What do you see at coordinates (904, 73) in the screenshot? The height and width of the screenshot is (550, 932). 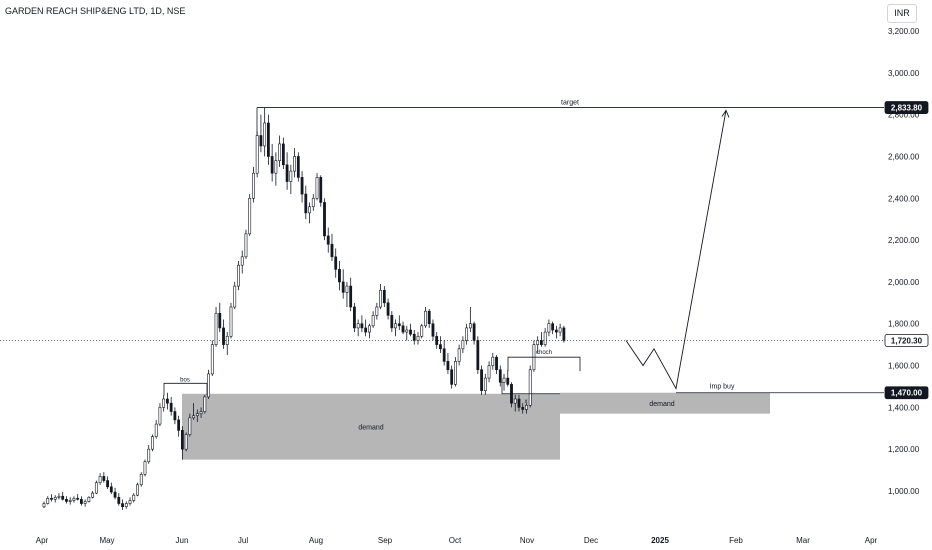 I see `y-tick-label: 3,000.00` at bounding box center [904, 73].